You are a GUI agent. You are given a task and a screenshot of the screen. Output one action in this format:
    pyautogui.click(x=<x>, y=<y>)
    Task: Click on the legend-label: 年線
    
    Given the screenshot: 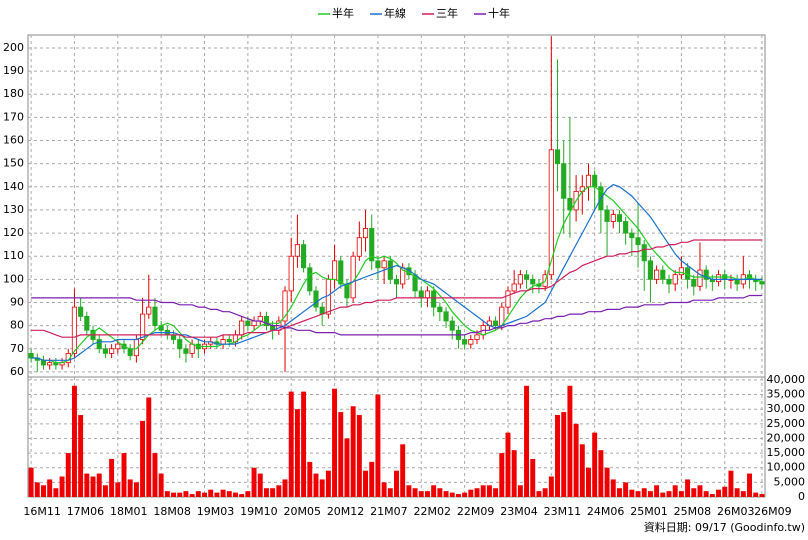 What is the action you would take?
    pyautogui.click(x=395, y=13)
    